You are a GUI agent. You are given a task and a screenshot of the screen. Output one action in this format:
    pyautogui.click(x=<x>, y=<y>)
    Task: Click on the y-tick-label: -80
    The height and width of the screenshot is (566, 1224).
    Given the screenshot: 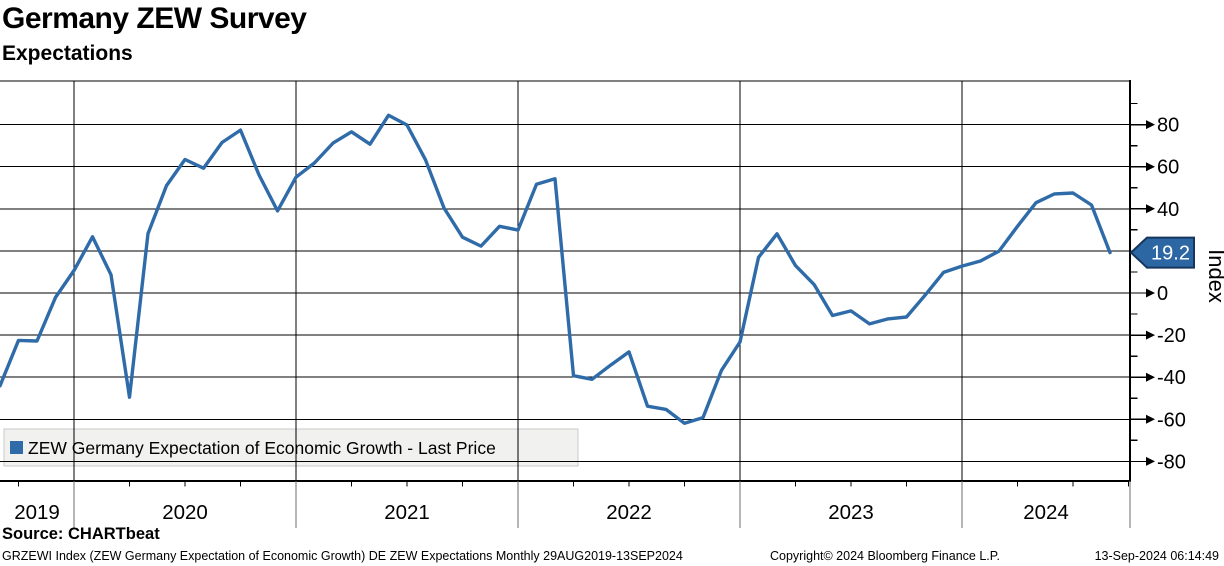 What is the action you would take?
    pyautogui.click(x=1171, y=462)
    